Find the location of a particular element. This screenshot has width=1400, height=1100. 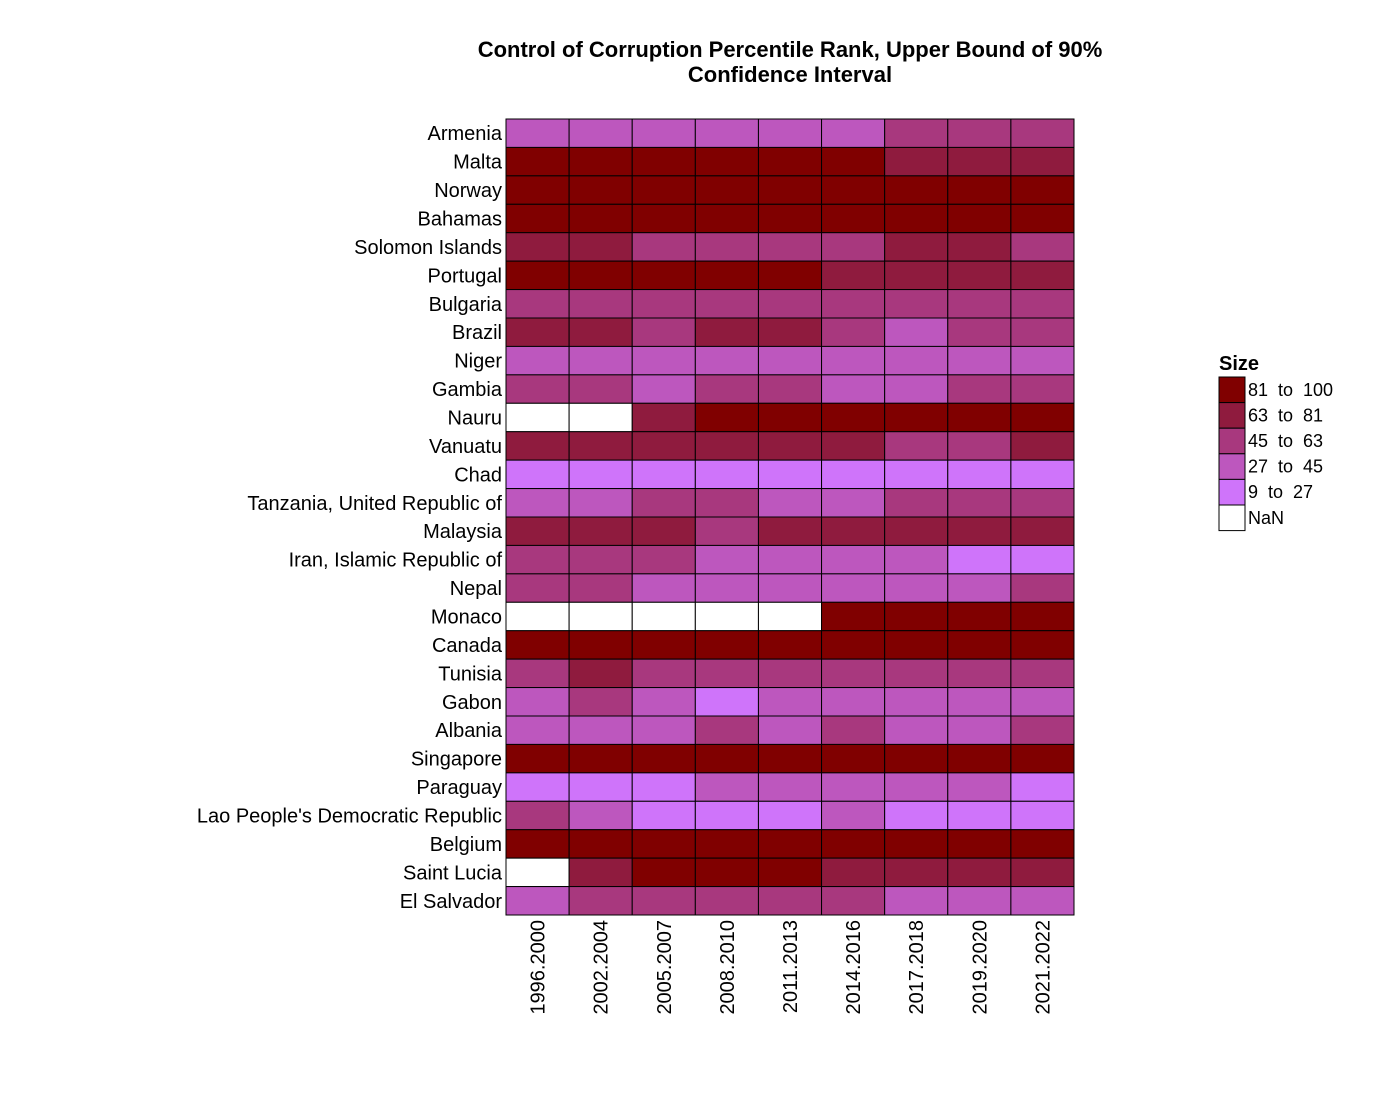

legend-label: 45 to 63 is located at coordinates (1285, 441).